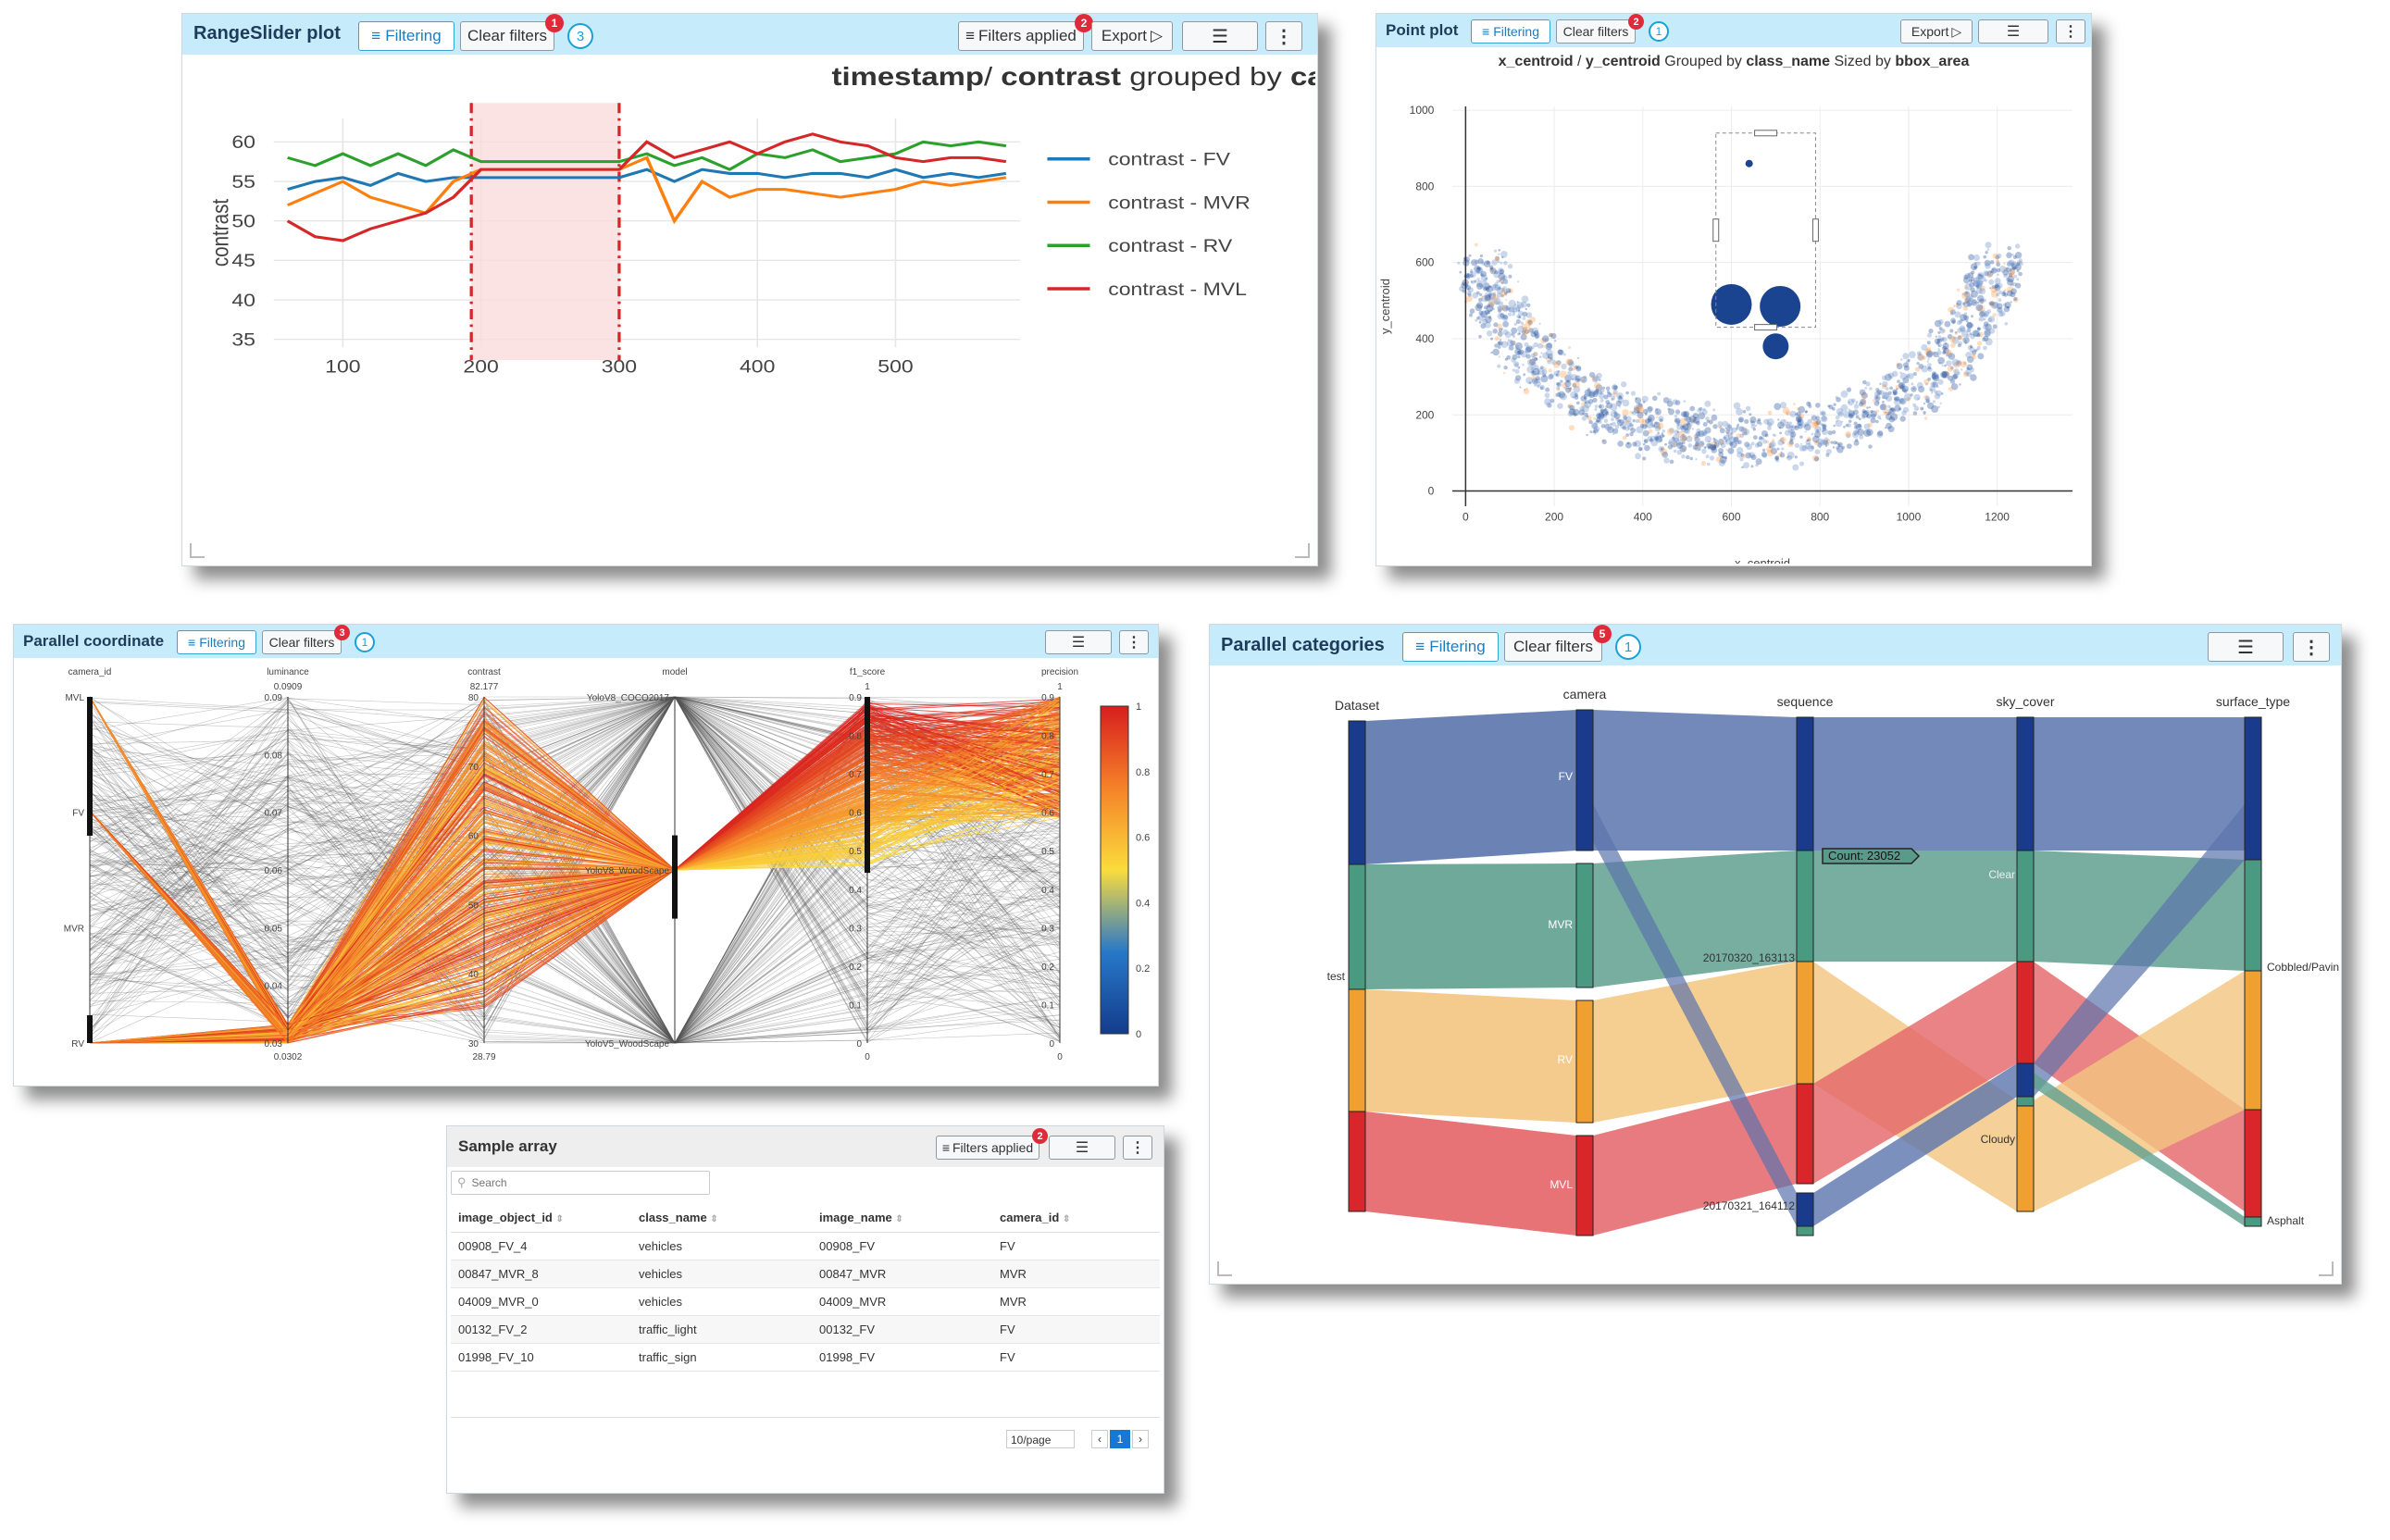 The image size is (2390, 1540). I want to click on page-number-button: 1, so click(1120, 1439).